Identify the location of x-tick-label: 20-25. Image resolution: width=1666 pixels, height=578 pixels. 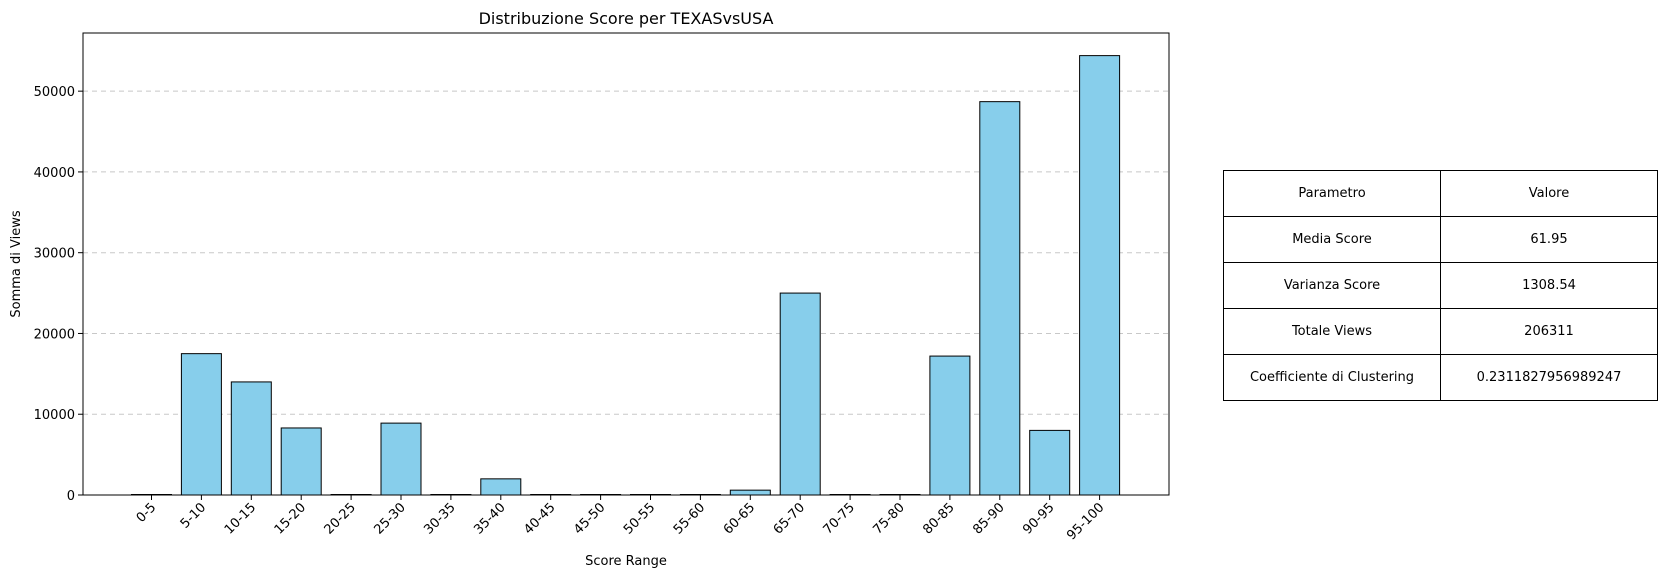
(340, 518).